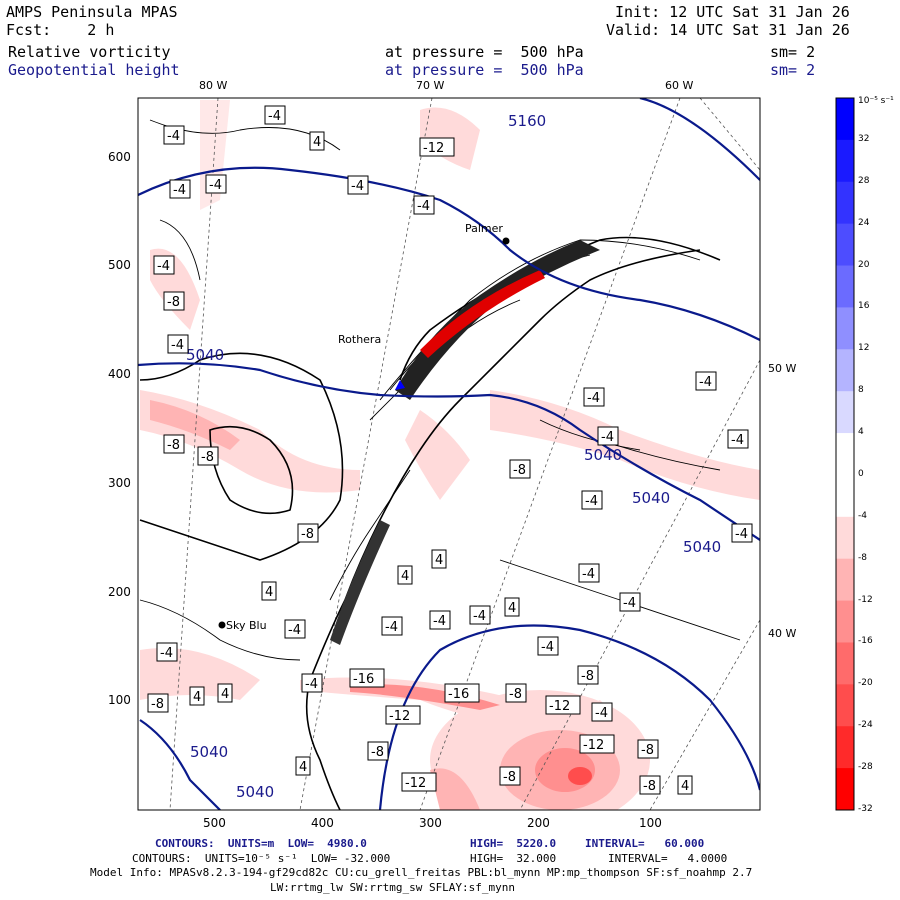  What do you see at coordinates (732, 12) in the screenshot?
I see `init-time: Init: 12 UTC Sat 31 Jan 26` at bounding box center [732, 12].